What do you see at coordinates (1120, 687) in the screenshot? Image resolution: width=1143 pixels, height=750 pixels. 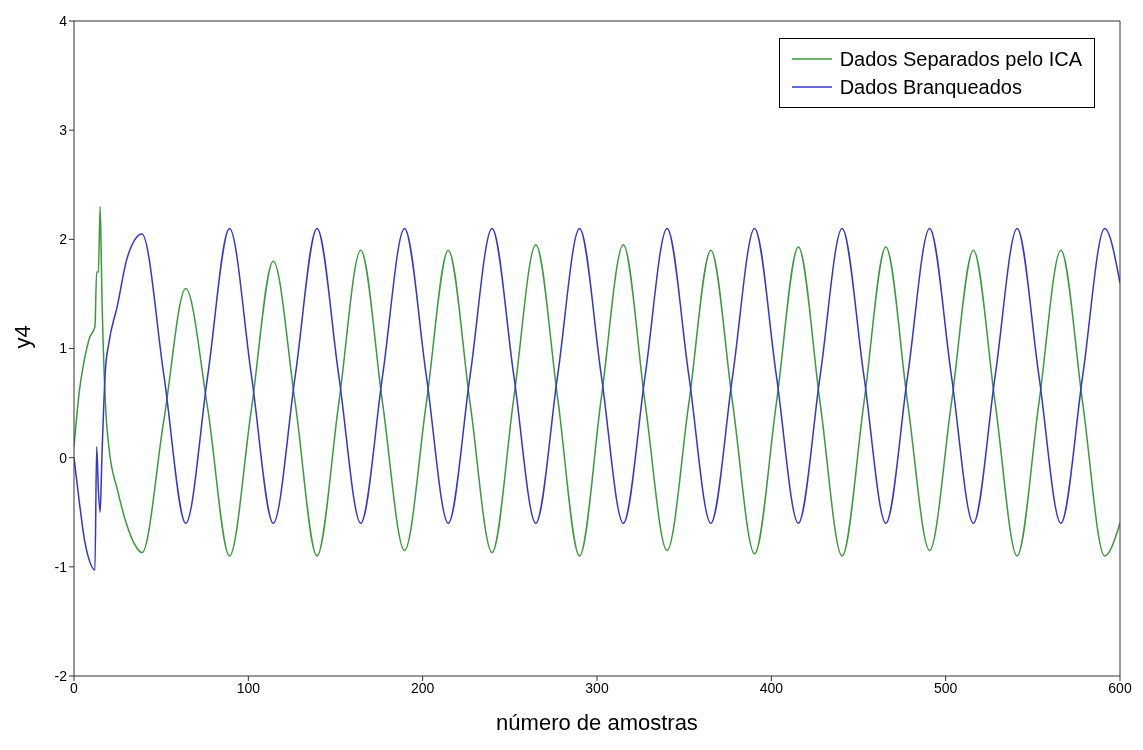 I see `x-tick-label: 600` at bounding box center [1120, 687].